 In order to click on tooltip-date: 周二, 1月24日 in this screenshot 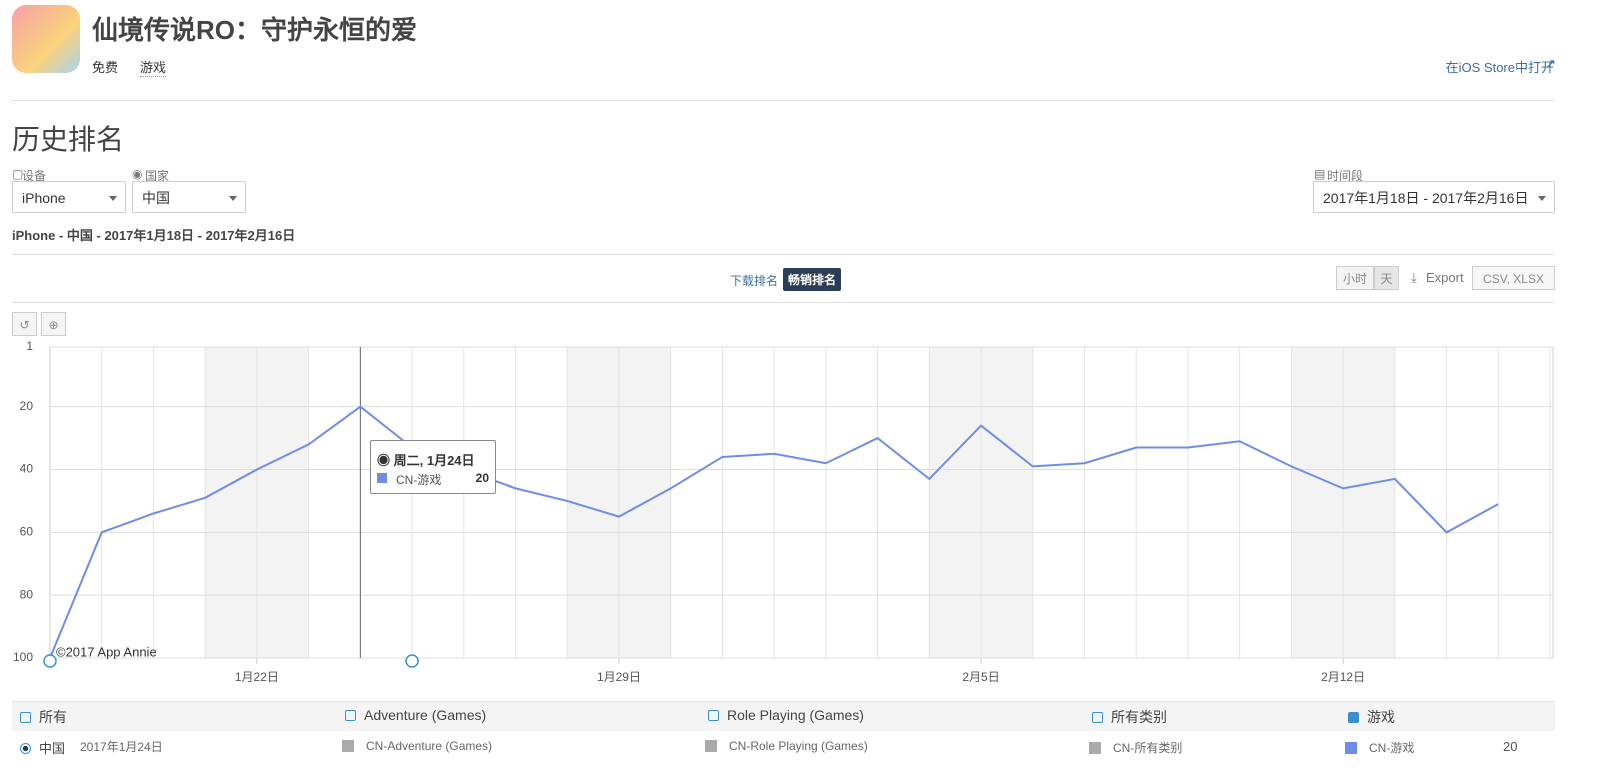, I will do `click(434, 460)`.